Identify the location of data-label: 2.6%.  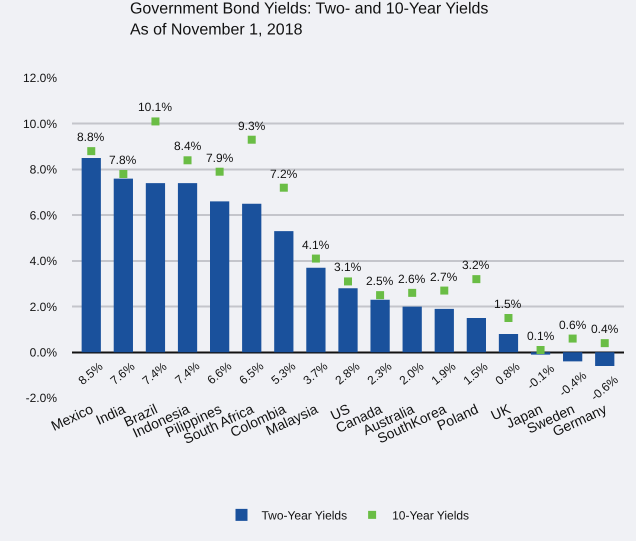
(412, 279).